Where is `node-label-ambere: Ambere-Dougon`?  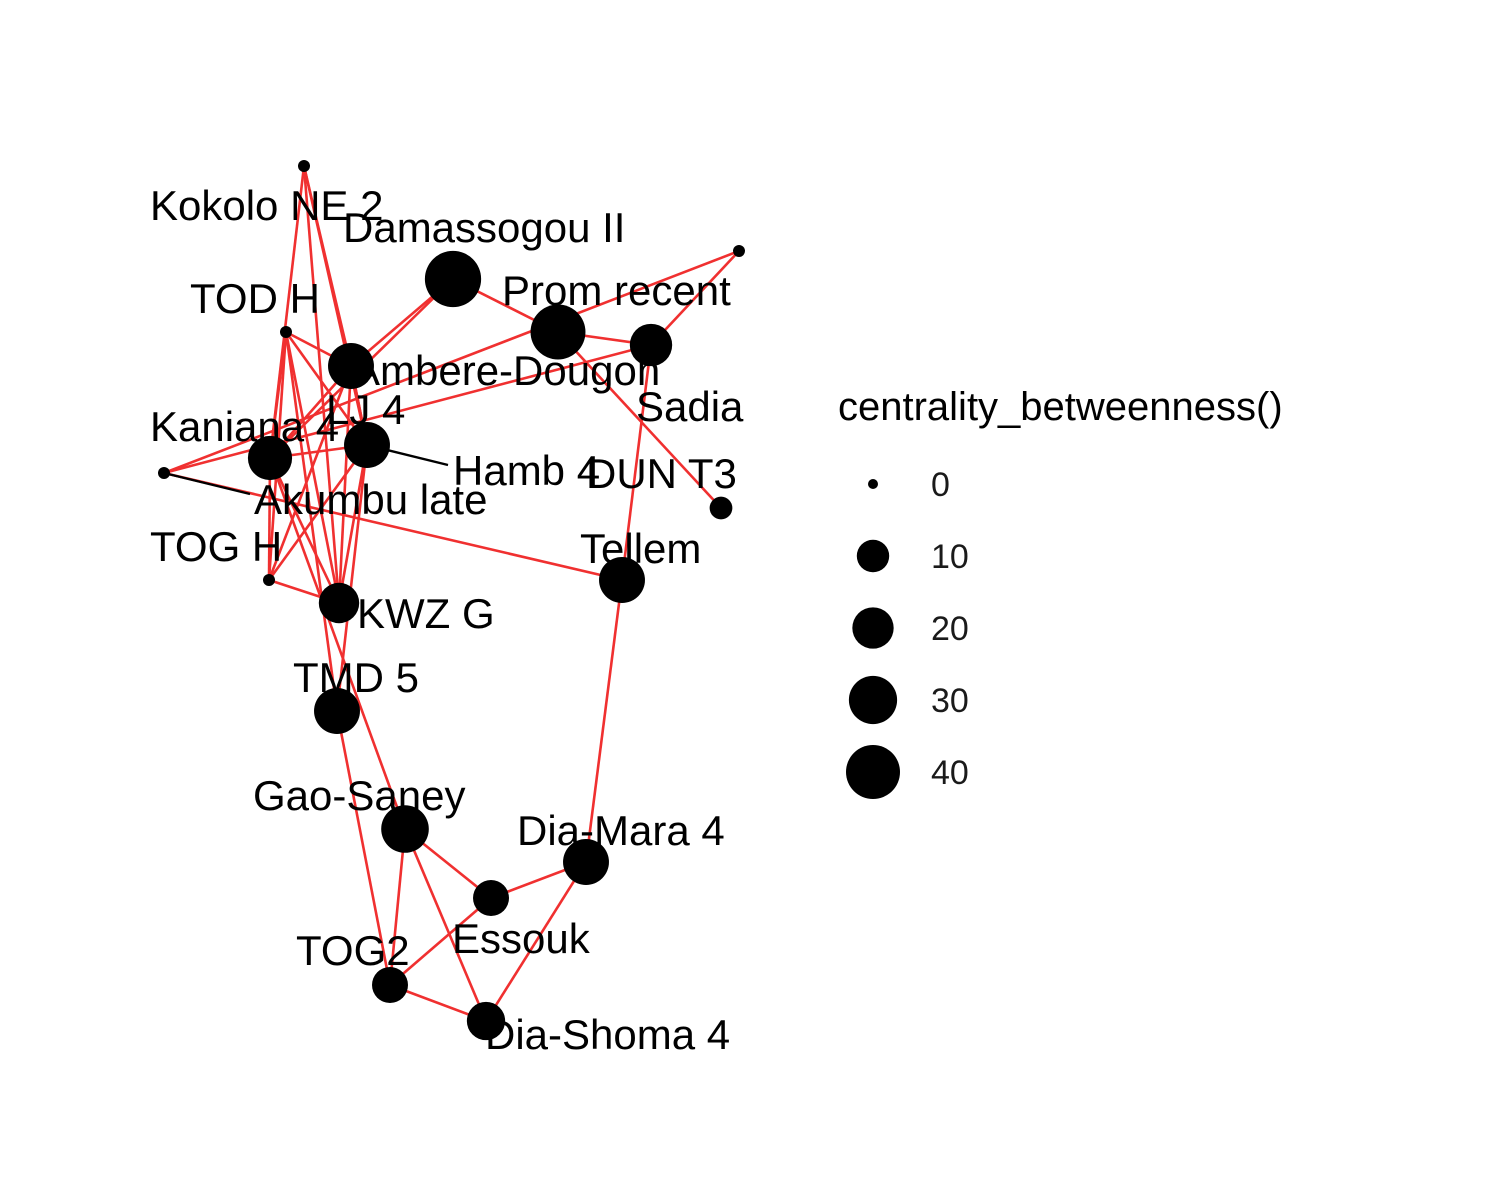 node-label-ambere: Ambere-Dougon is located at coordinates (506, 370).